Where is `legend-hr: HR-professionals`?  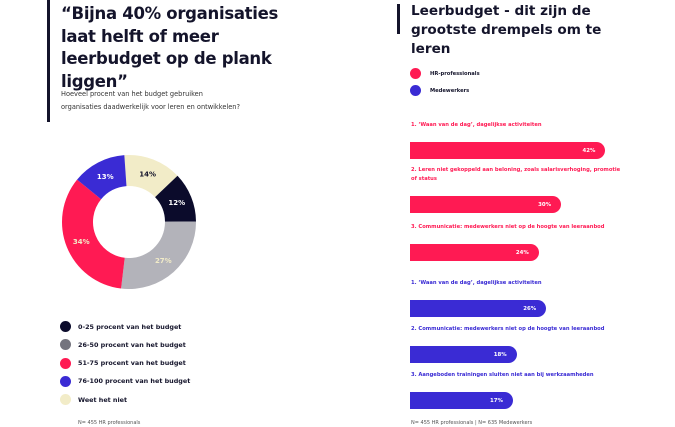
legend-hr: HR-professionals is located at coordinates (445, 73).